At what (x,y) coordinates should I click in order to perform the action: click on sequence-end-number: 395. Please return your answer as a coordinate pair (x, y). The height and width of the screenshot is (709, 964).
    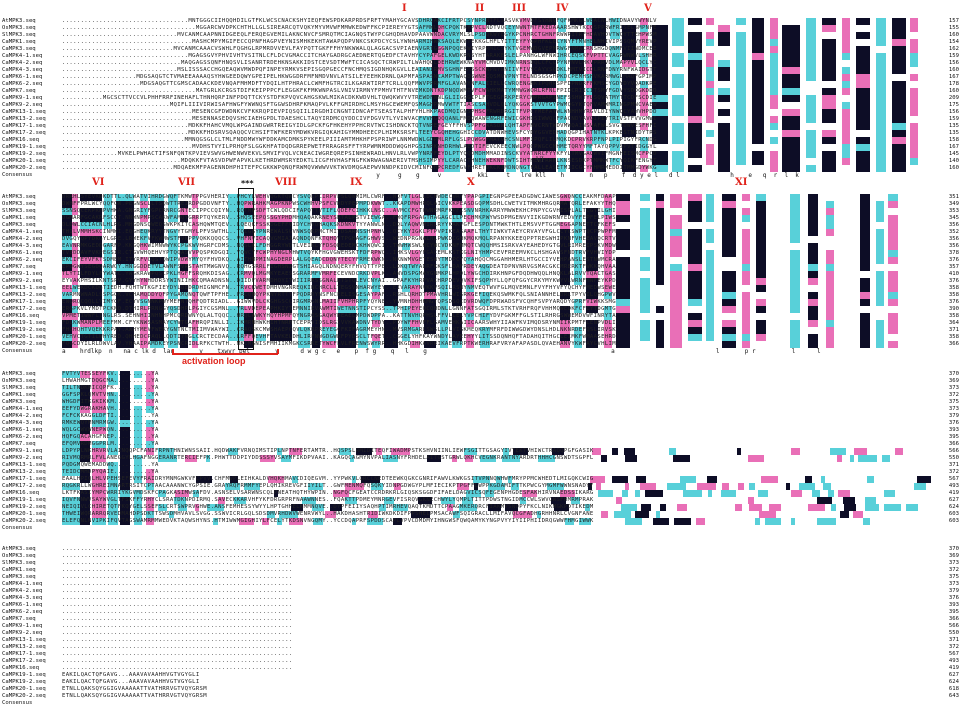
    Looking at the image, I should click on (953, 611).